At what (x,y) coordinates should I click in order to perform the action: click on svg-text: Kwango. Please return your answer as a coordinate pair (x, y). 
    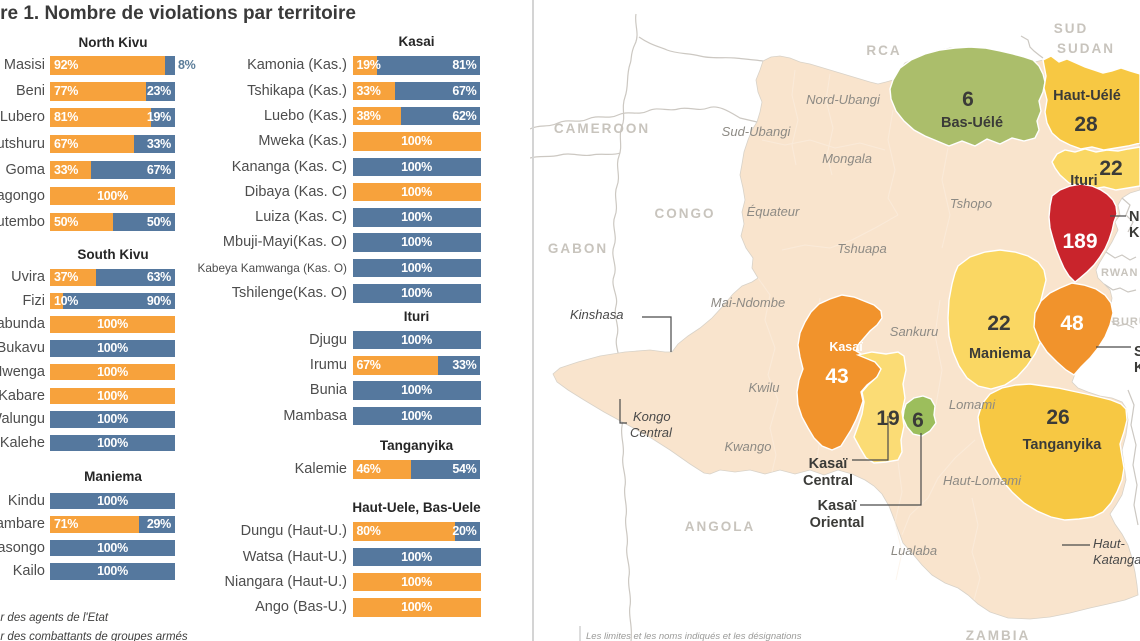
    Looking at the image, I should click on (748, 446).